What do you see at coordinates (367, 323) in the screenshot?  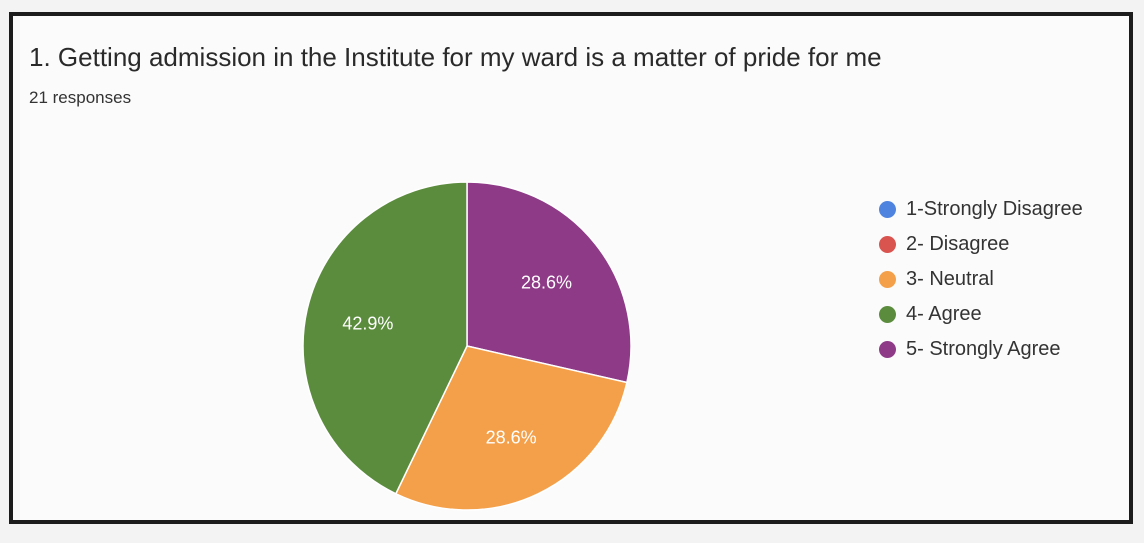 I see `slice-label-4: 42.9%` at bounding box center [367, 323].